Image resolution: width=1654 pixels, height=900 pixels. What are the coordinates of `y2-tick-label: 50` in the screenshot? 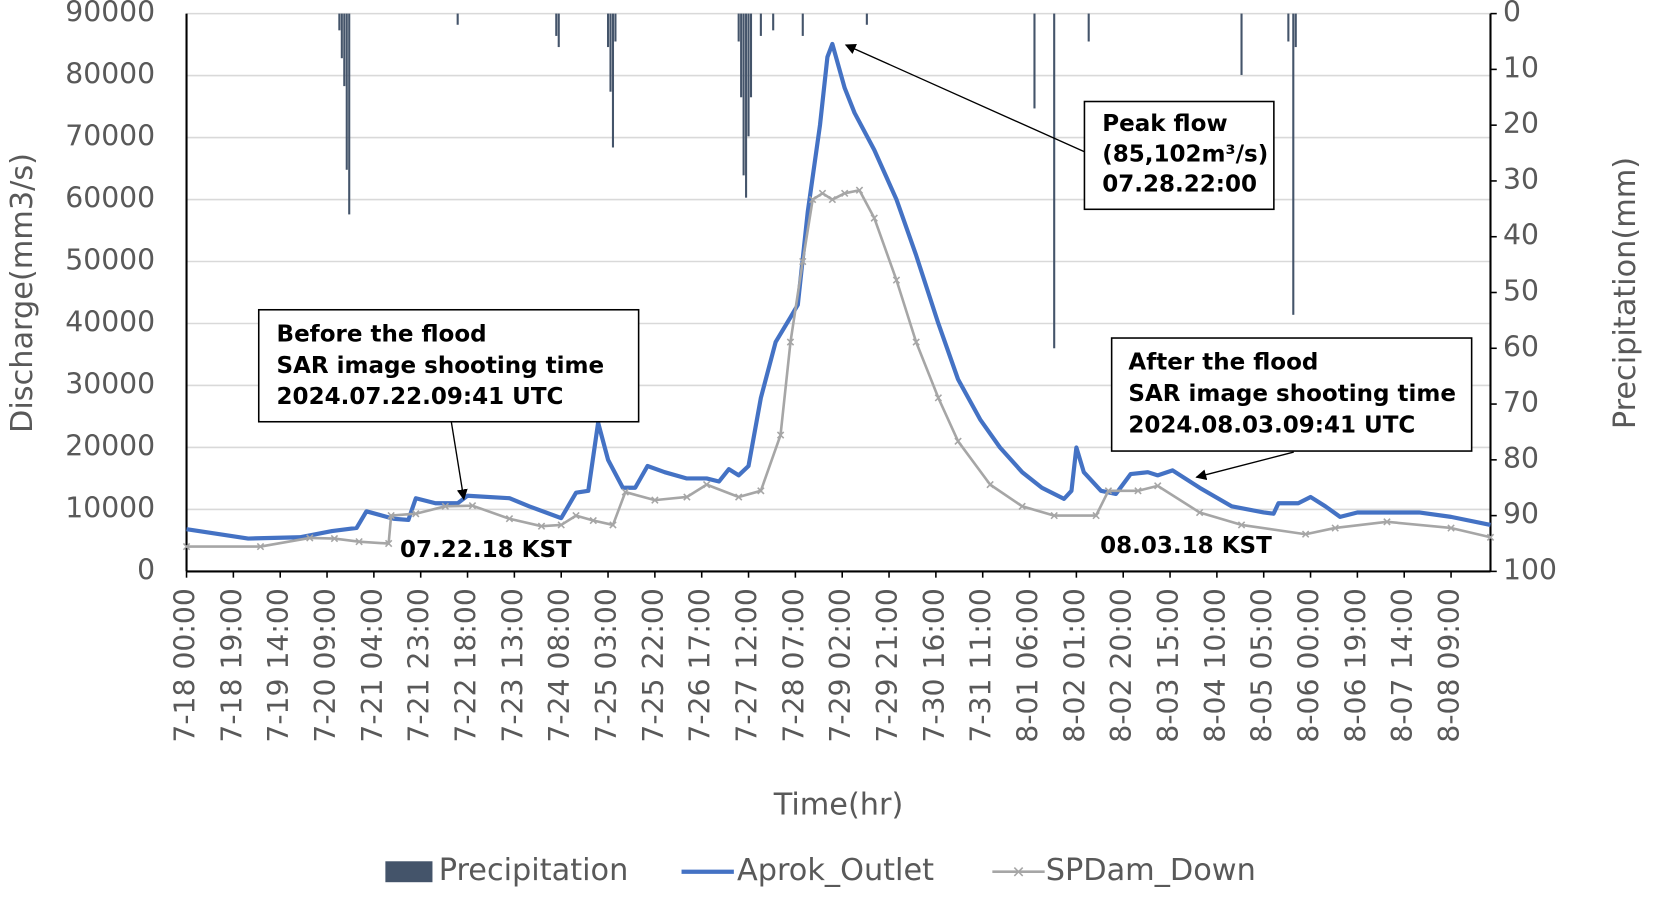 It's located at (1521, 291).